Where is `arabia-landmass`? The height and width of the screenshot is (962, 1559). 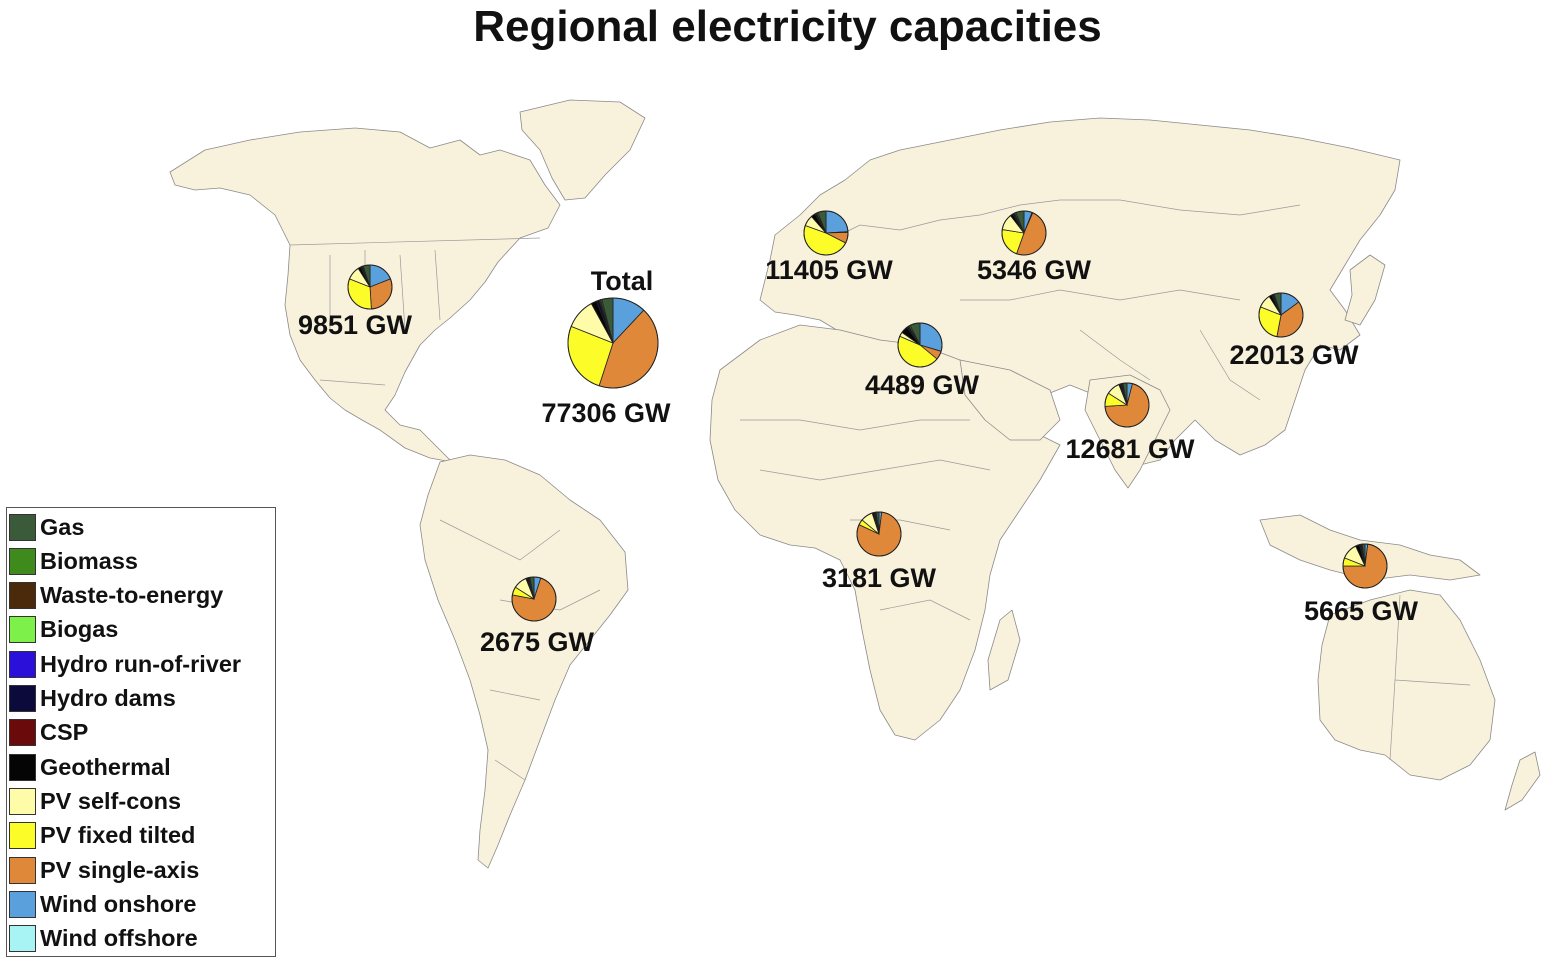
arabia-landmass is located at coordinates (1010, 400).